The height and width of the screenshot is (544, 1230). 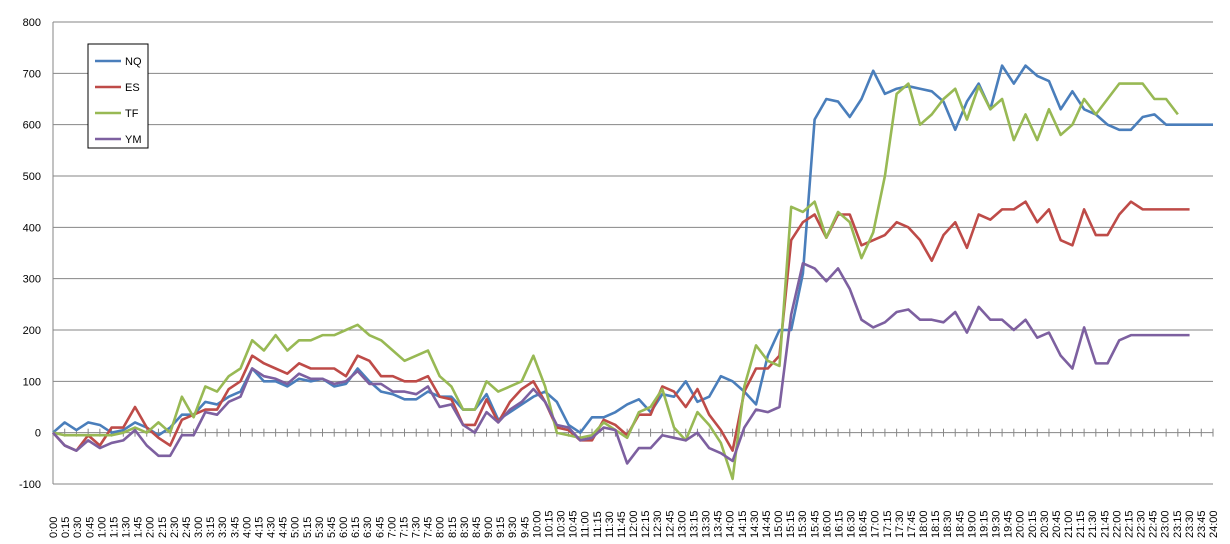 I want to click on x-tick-label: 16:15, so click(x=839, y=524).